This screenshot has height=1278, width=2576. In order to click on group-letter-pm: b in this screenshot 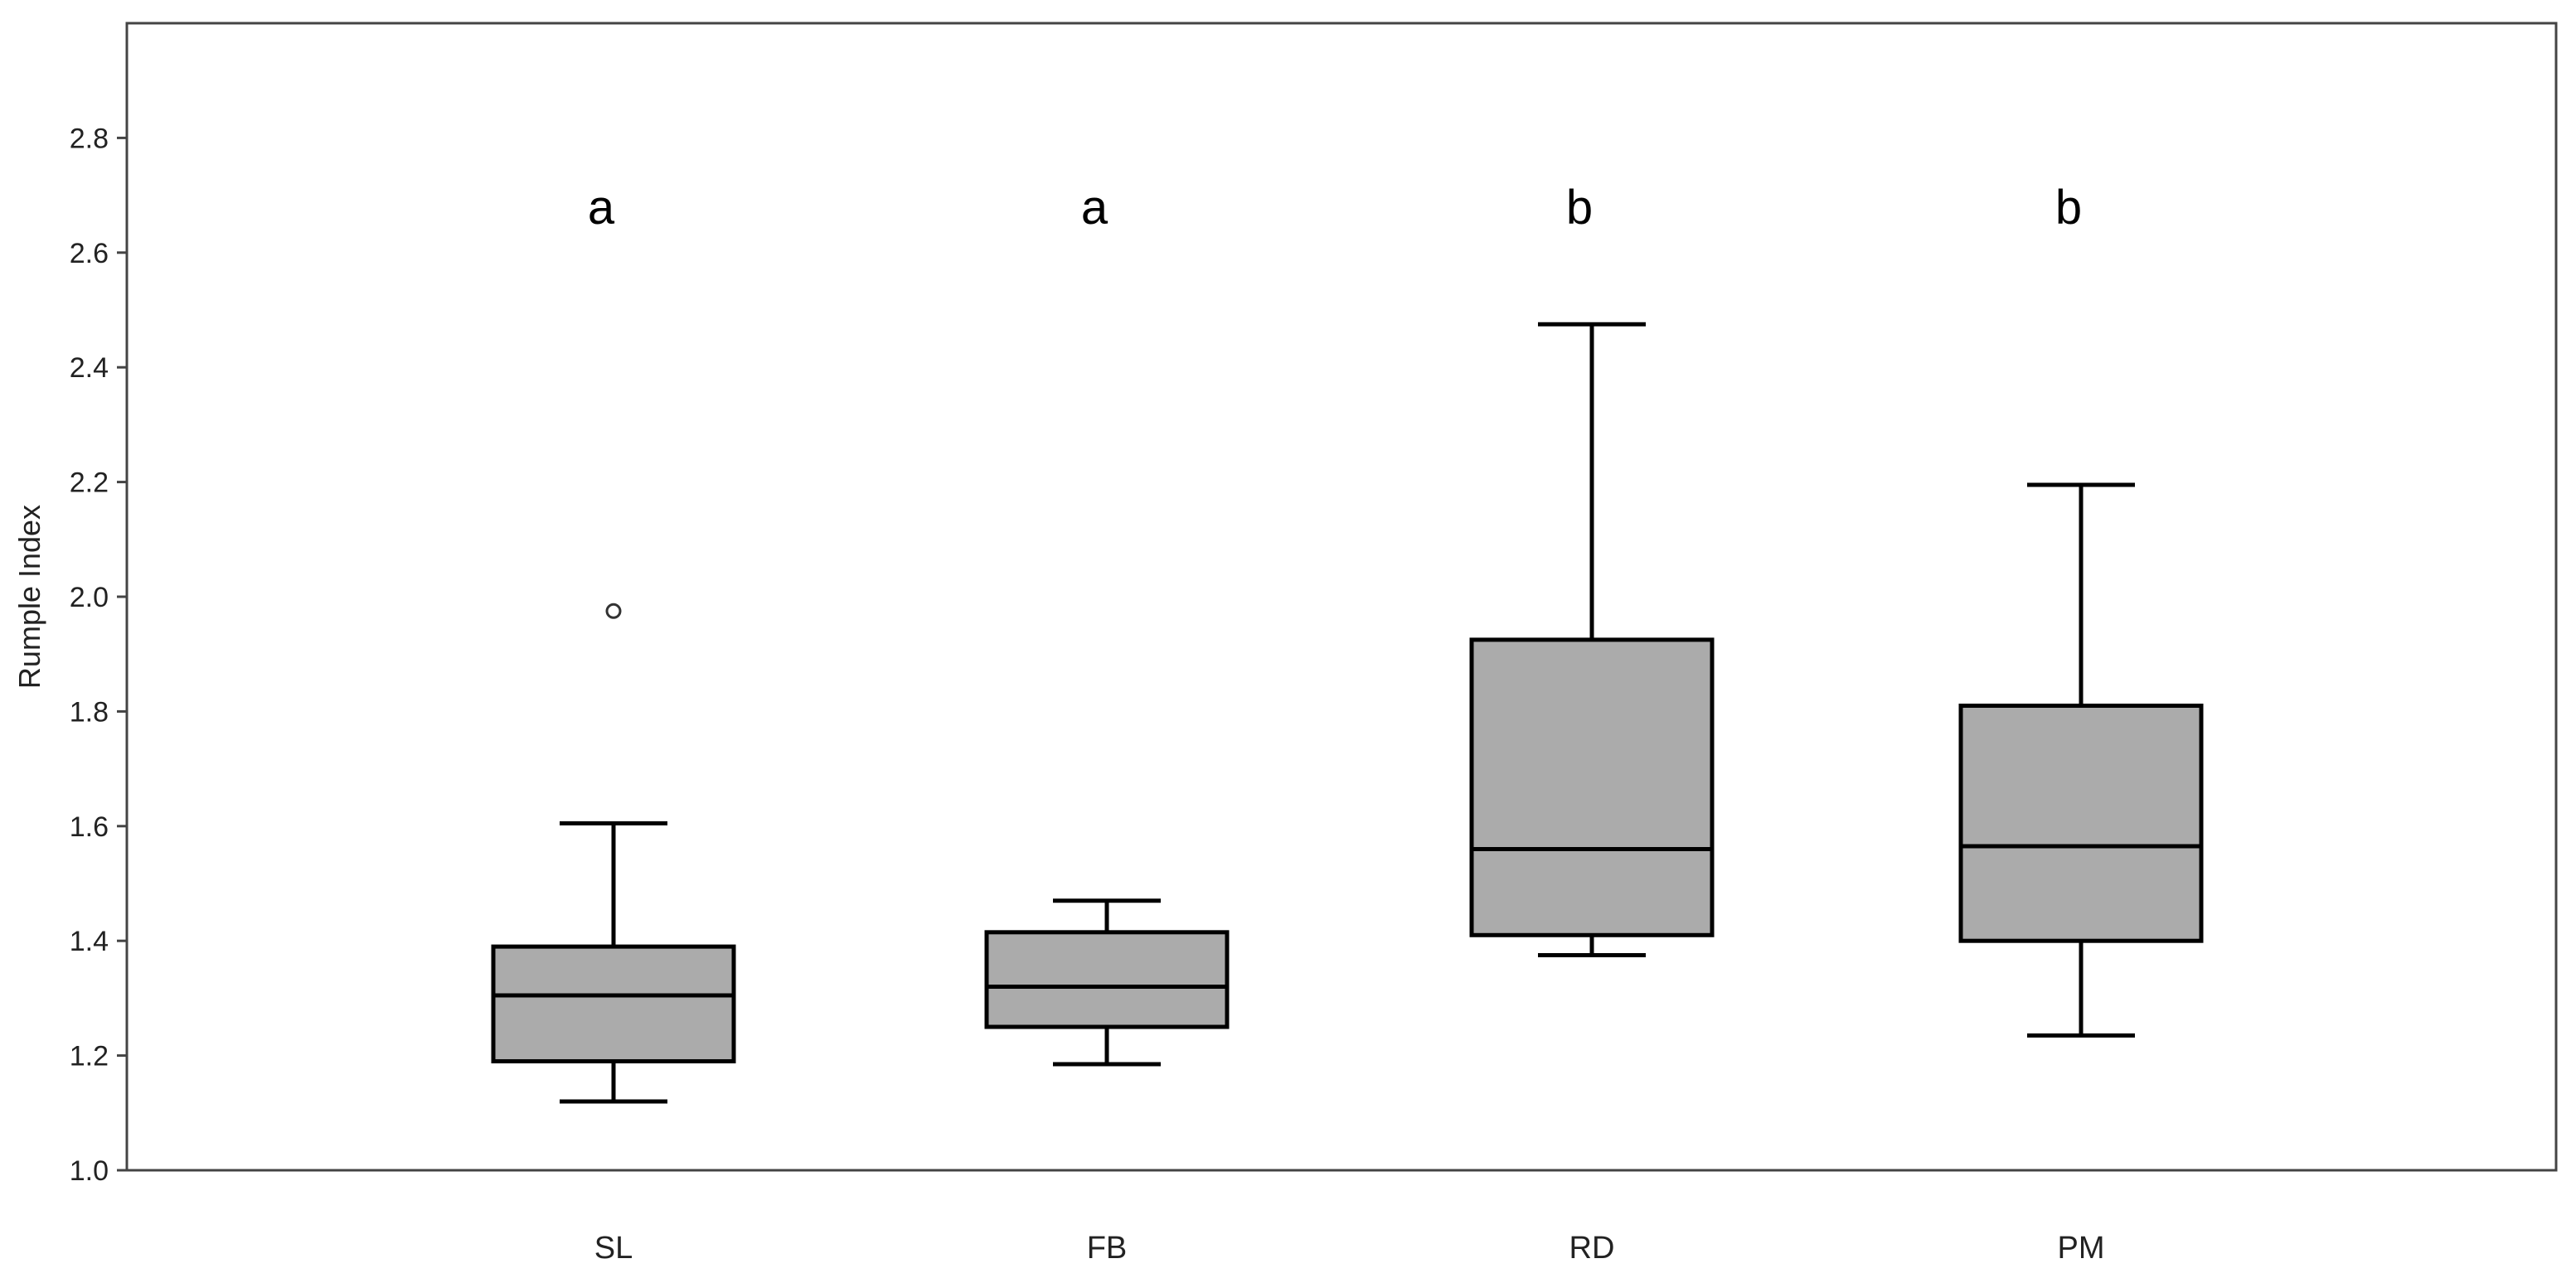, I will do `click(2068, 208)`.